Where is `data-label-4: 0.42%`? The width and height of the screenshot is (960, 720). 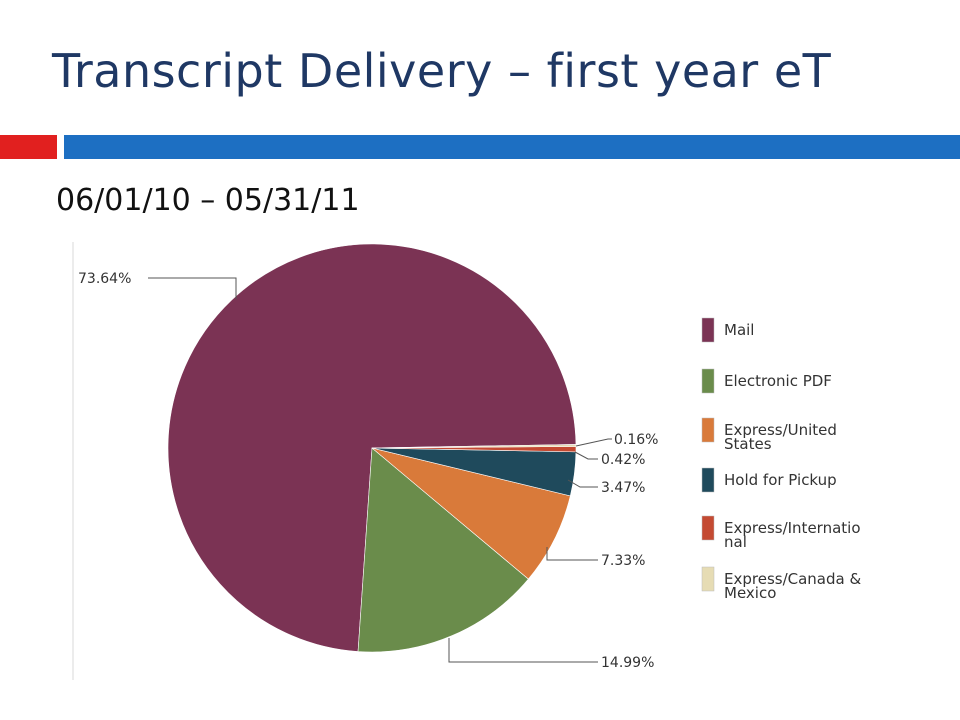 data-label-4: 0.42% is located at coordinates (623, 460).